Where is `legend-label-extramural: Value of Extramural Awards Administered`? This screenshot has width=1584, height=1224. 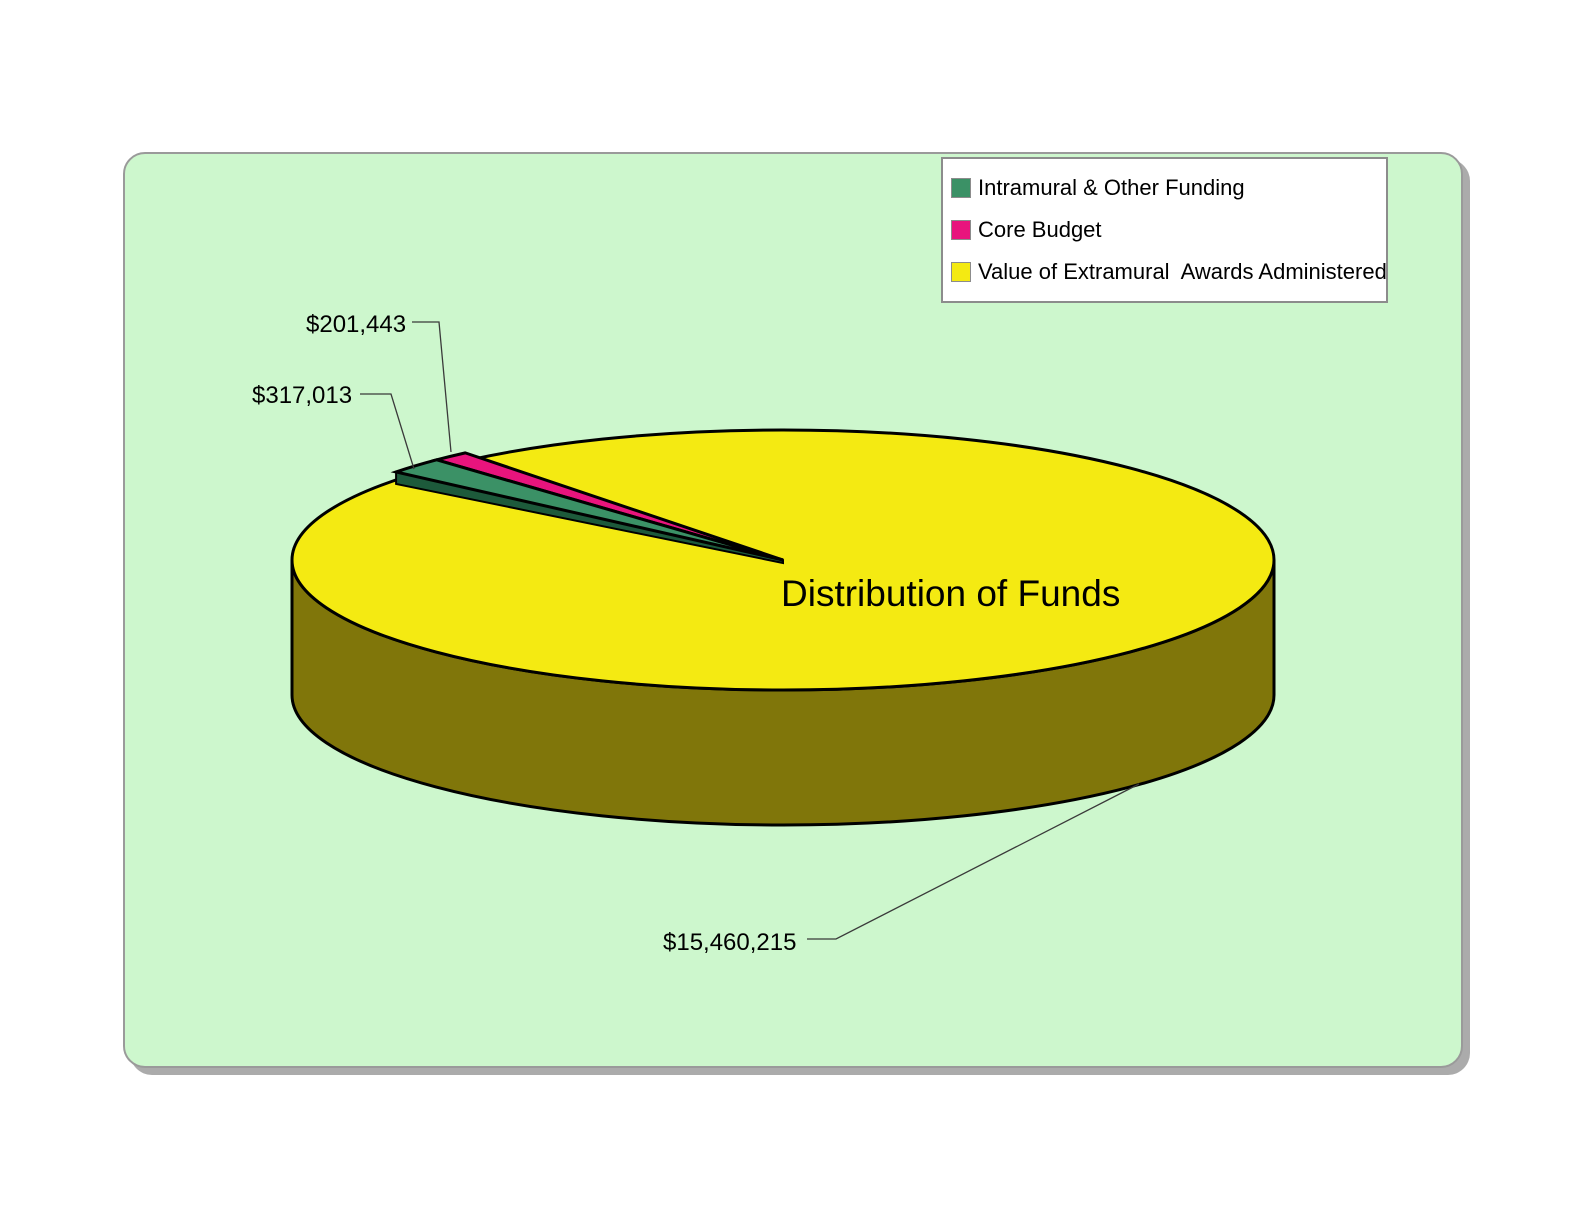 legend-label-extramural: Value of Extramural Awards Administered is located at coordinates (1182, 271).